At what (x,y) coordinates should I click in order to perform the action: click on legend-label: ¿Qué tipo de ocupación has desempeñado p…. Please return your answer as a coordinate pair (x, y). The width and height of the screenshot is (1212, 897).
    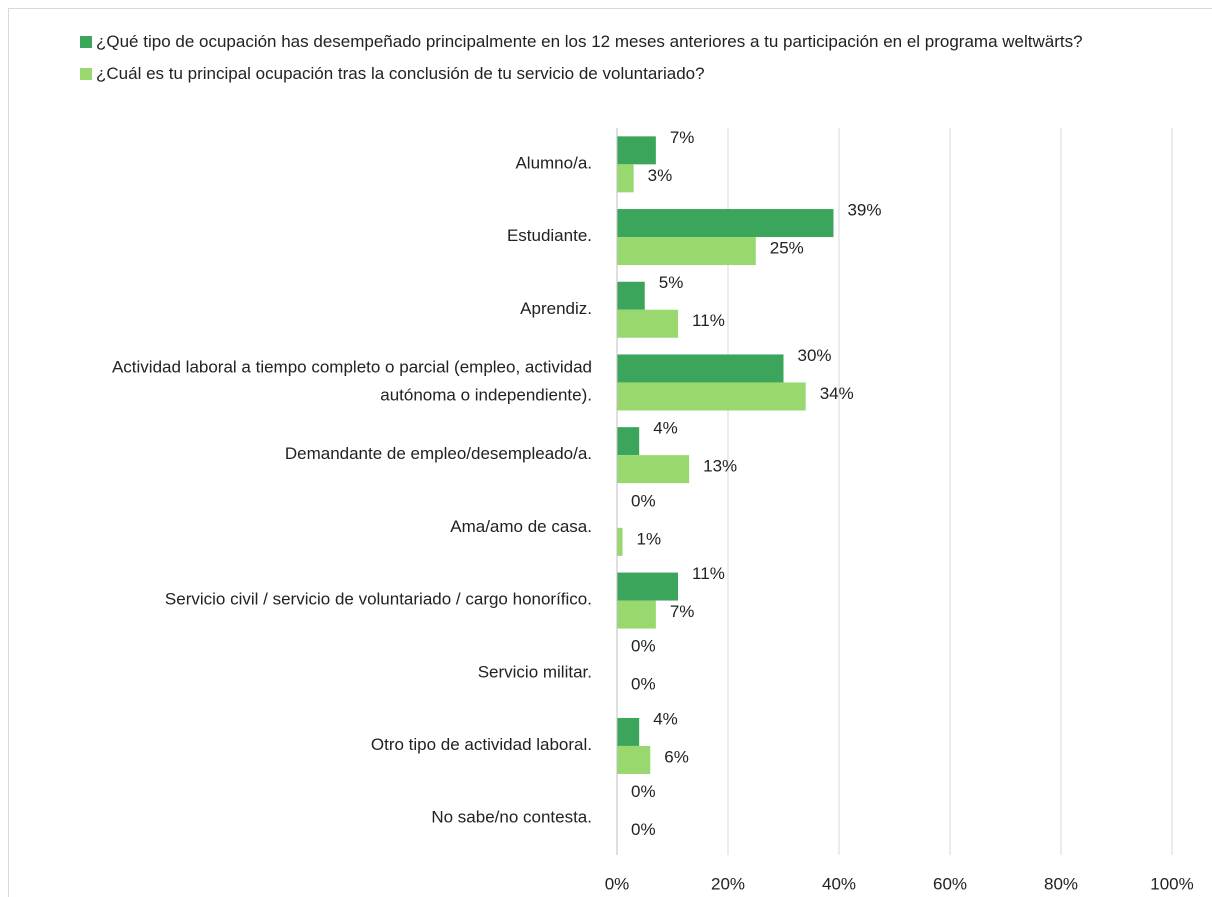
    Looking at the image, I should click on (589, 41).